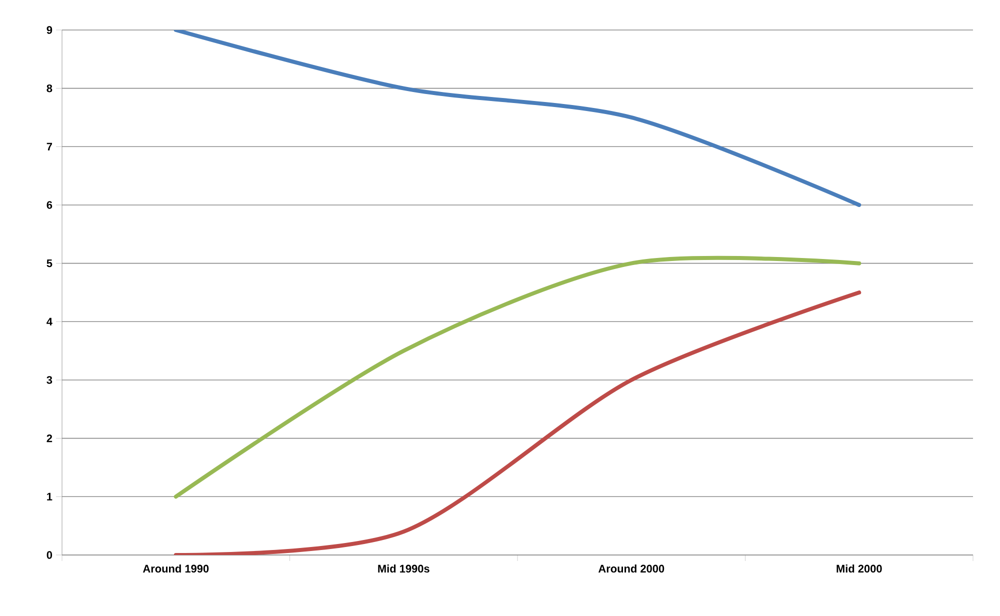 The height and width of the screenshot is (616, 1000). What do you see at coordinates (175, 568) in the screenshot?
I see `x-tick-label: Around 1990` at bounding box center [175, 568].